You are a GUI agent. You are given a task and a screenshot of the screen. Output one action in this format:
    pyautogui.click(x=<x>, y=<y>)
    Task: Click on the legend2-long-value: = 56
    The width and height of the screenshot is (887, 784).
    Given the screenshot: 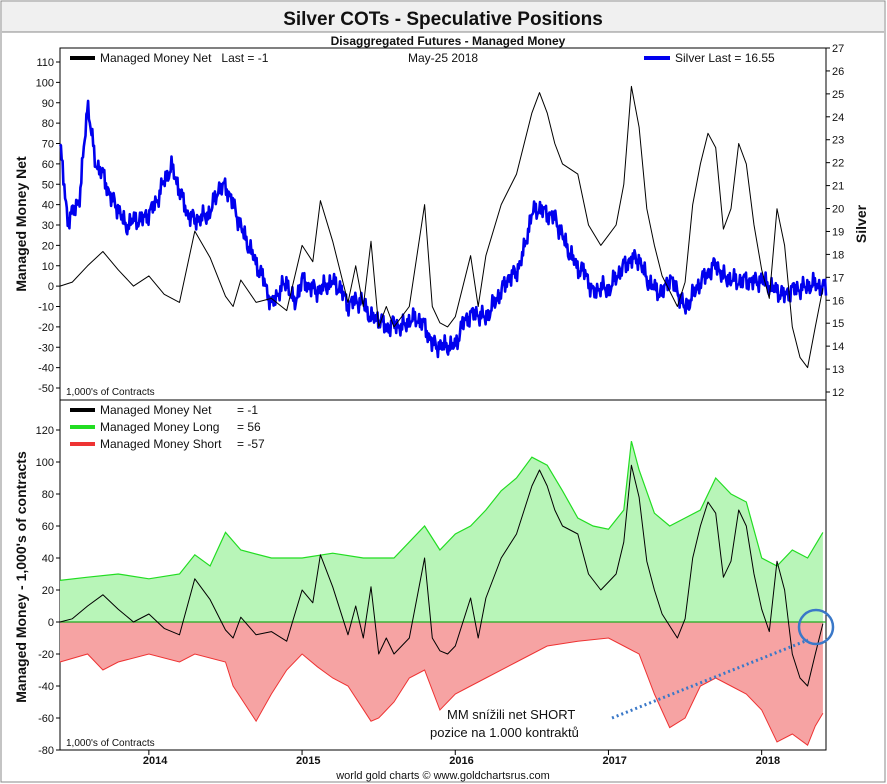 What is the action you would take?
    pyautogui.click(x=249, y=427)
    